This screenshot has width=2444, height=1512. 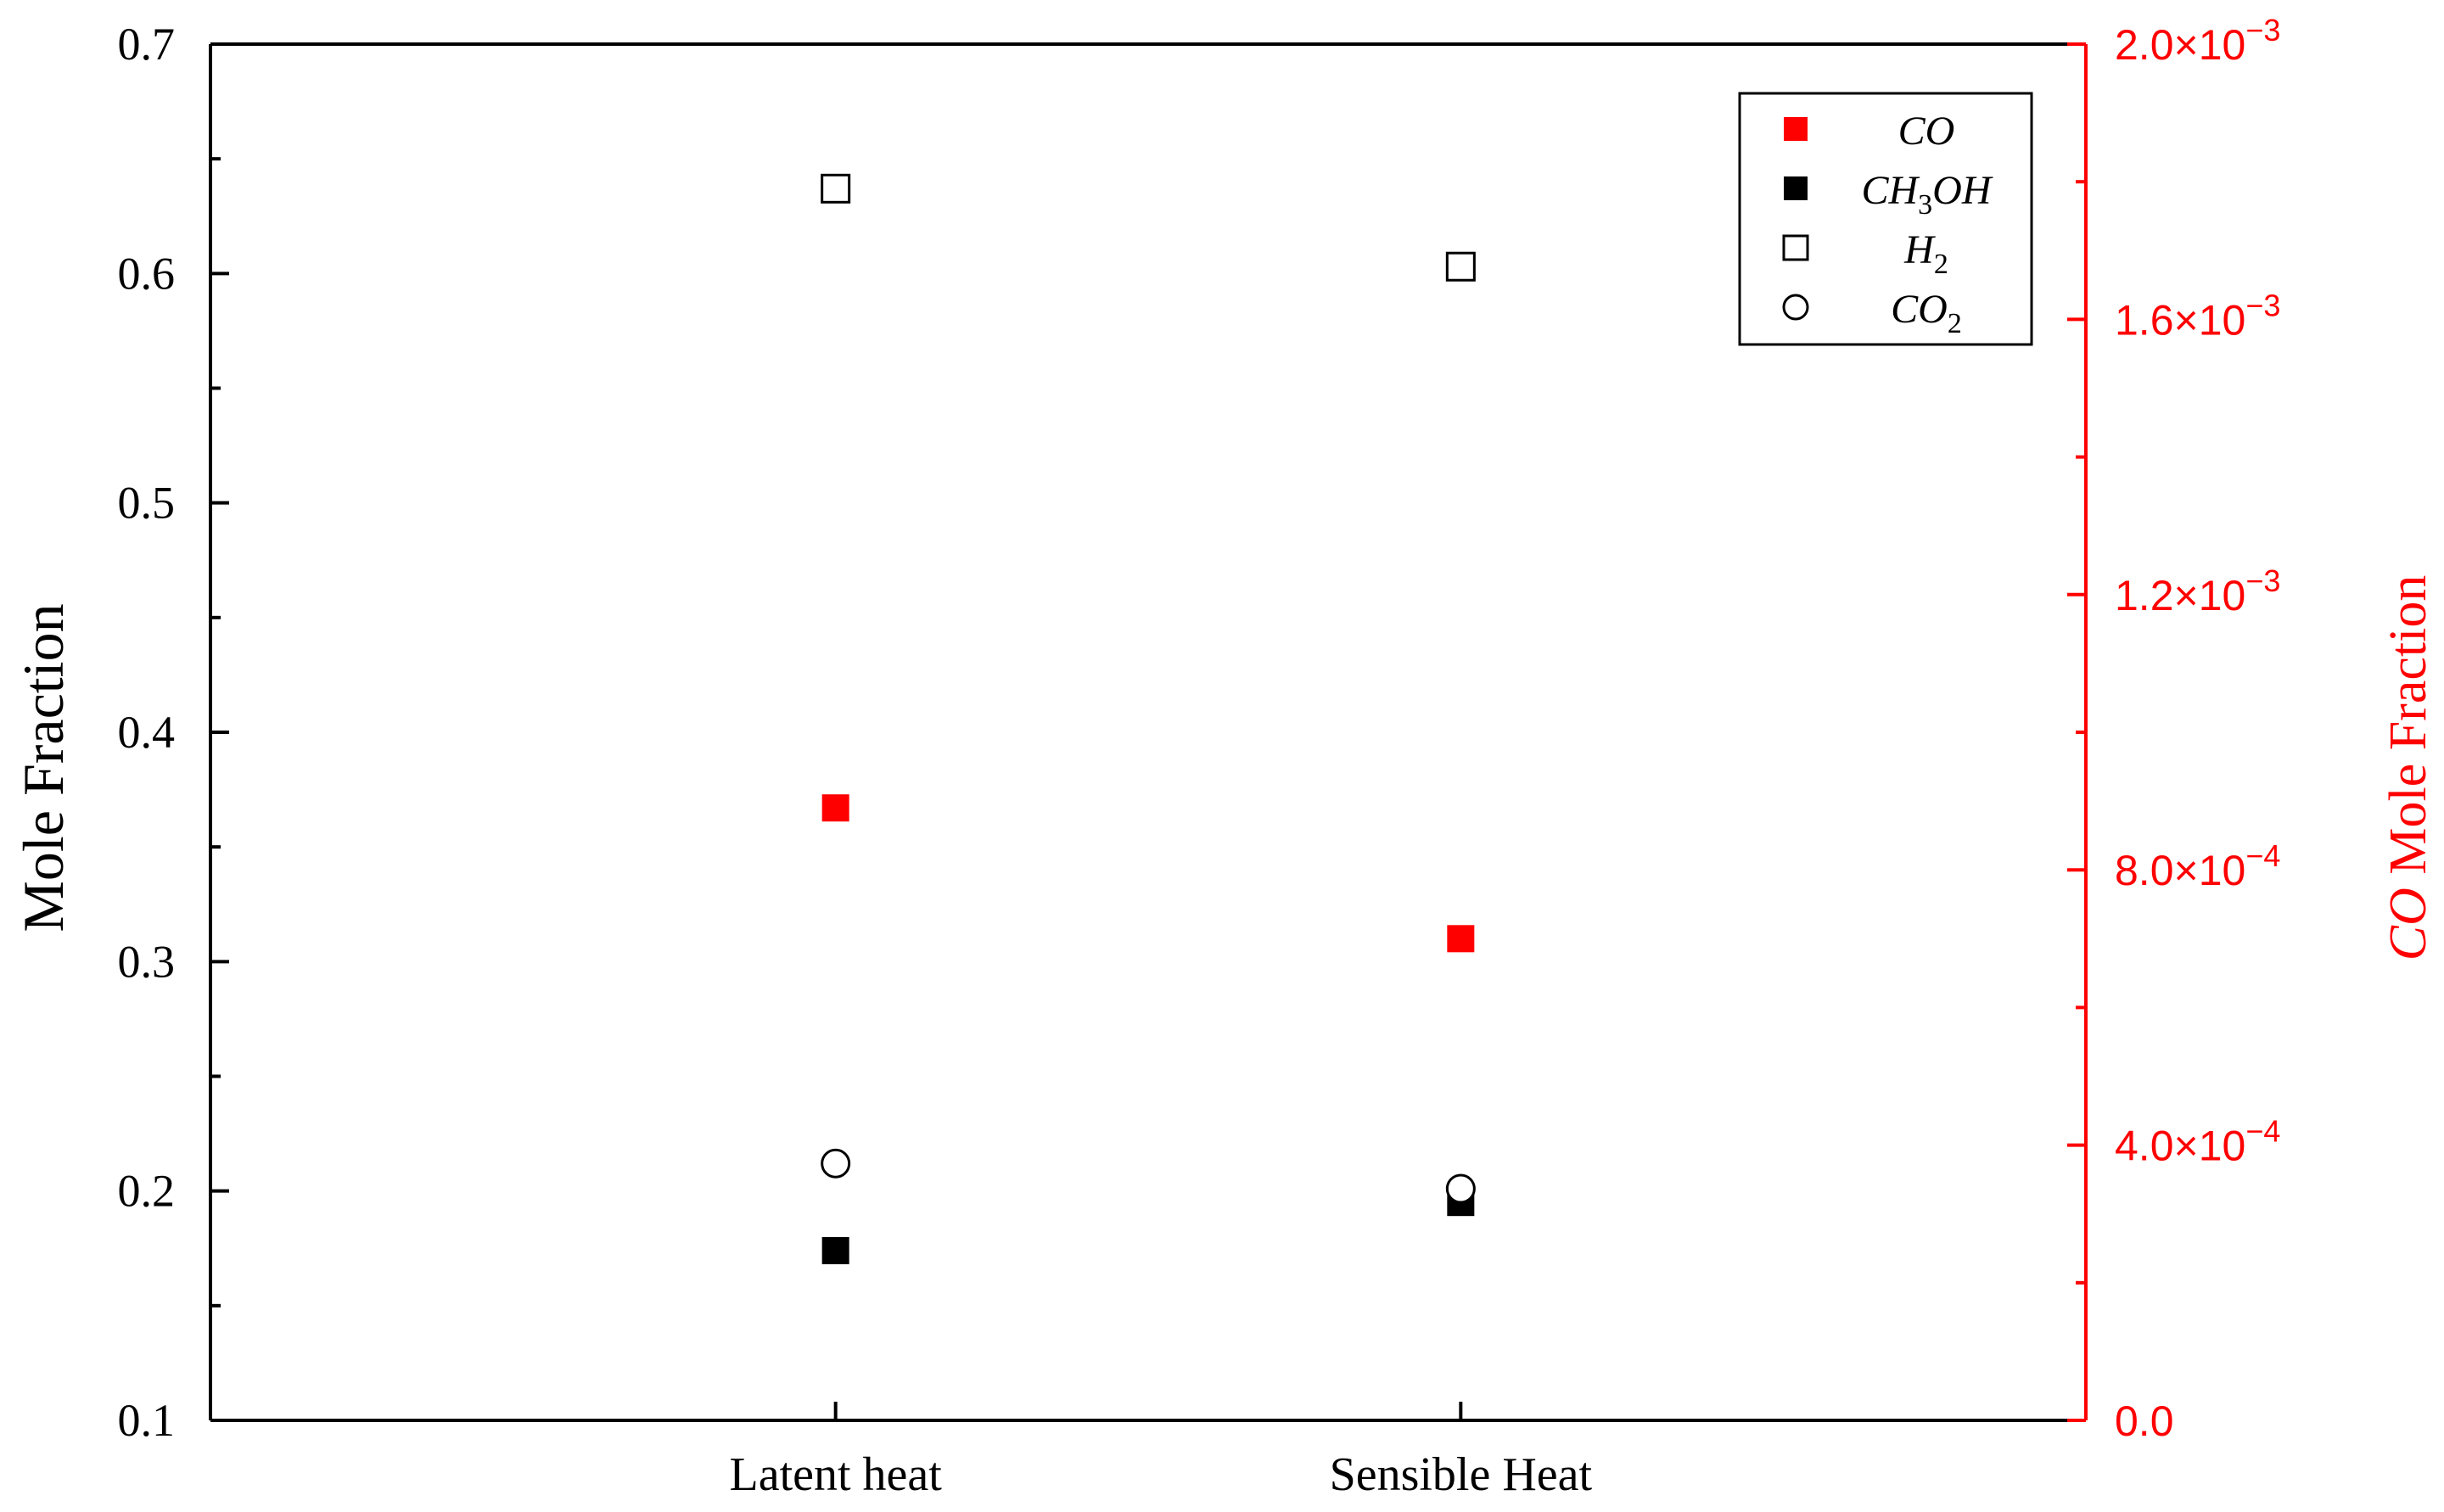 What do you see at coordinates (147, 44) in the screenshot?
I see `left-tick-label: 0.7` at bounding box center [147, 44].